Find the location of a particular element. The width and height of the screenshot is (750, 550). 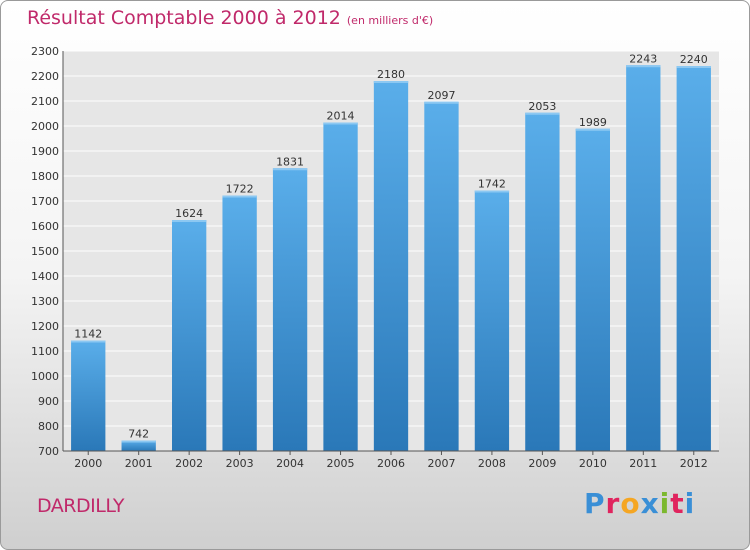

value-label-2007: 2097 is located at coordinates (441, 95).